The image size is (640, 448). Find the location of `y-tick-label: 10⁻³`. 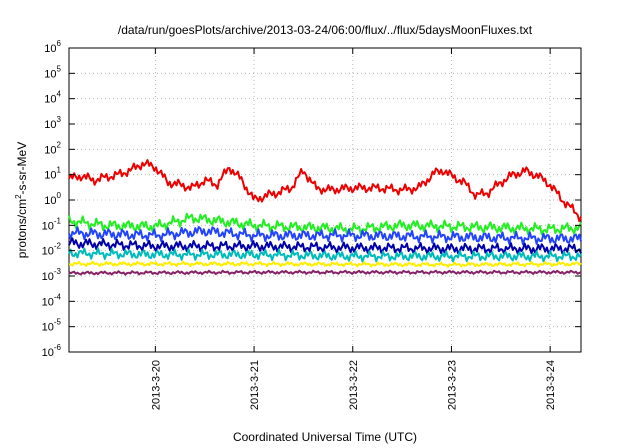

y-tick-label: 10⁻³ is located at coordinates (52, 275).